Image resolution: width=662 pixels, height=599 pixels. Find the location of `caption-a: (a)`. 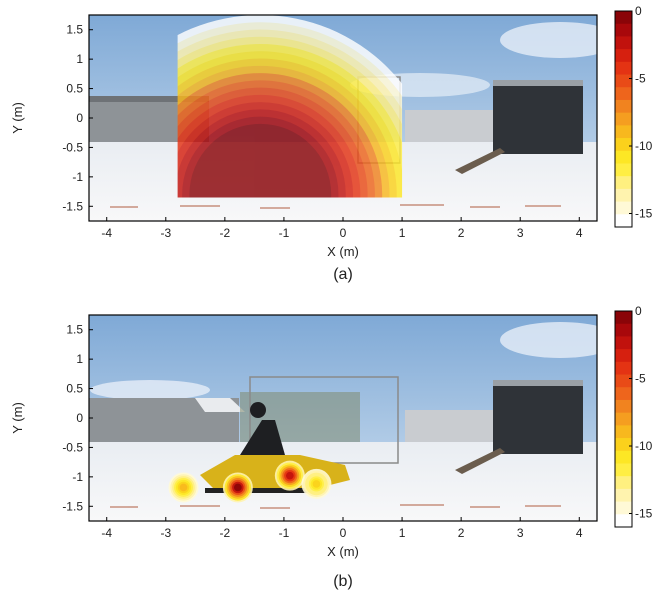

caption-a: (a) is located at coordinates (343, 274).